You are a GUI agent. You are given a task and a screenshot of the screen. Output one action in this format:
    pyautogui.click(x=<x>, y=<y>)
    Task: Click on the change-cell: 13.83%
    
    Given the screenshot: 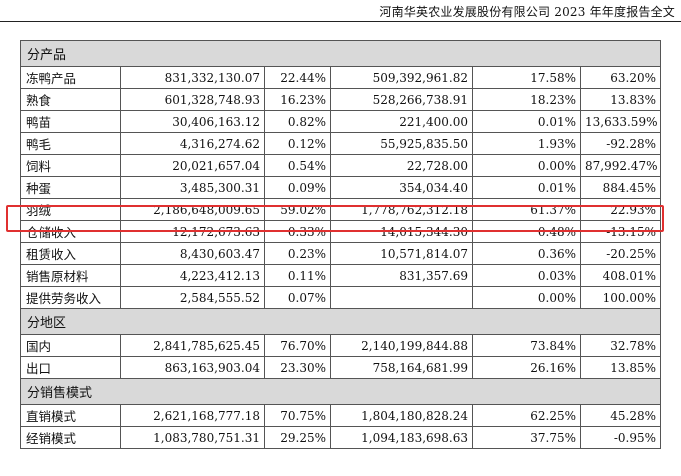 What is the action you would take?
    pyautogui.click(x=620, y=99)
    